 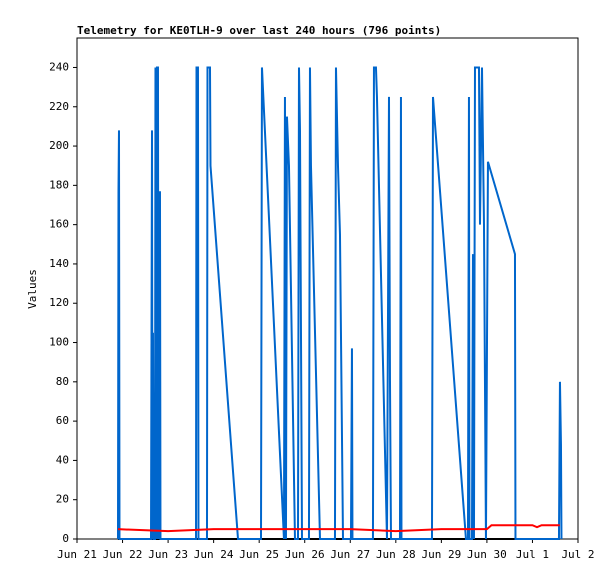 What do you see at coordinates (62, 459) in the screenshot?
I see `y-tick-label: 40` at bounding box center [62, 459].